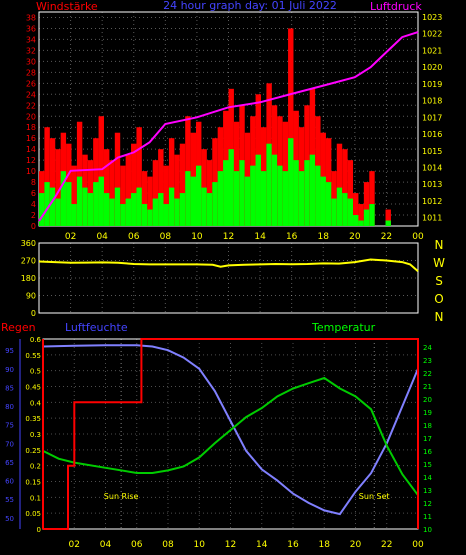 The image size is (466, 555). I want to click on climate-x-tick-label: 18, so click(325, 545).